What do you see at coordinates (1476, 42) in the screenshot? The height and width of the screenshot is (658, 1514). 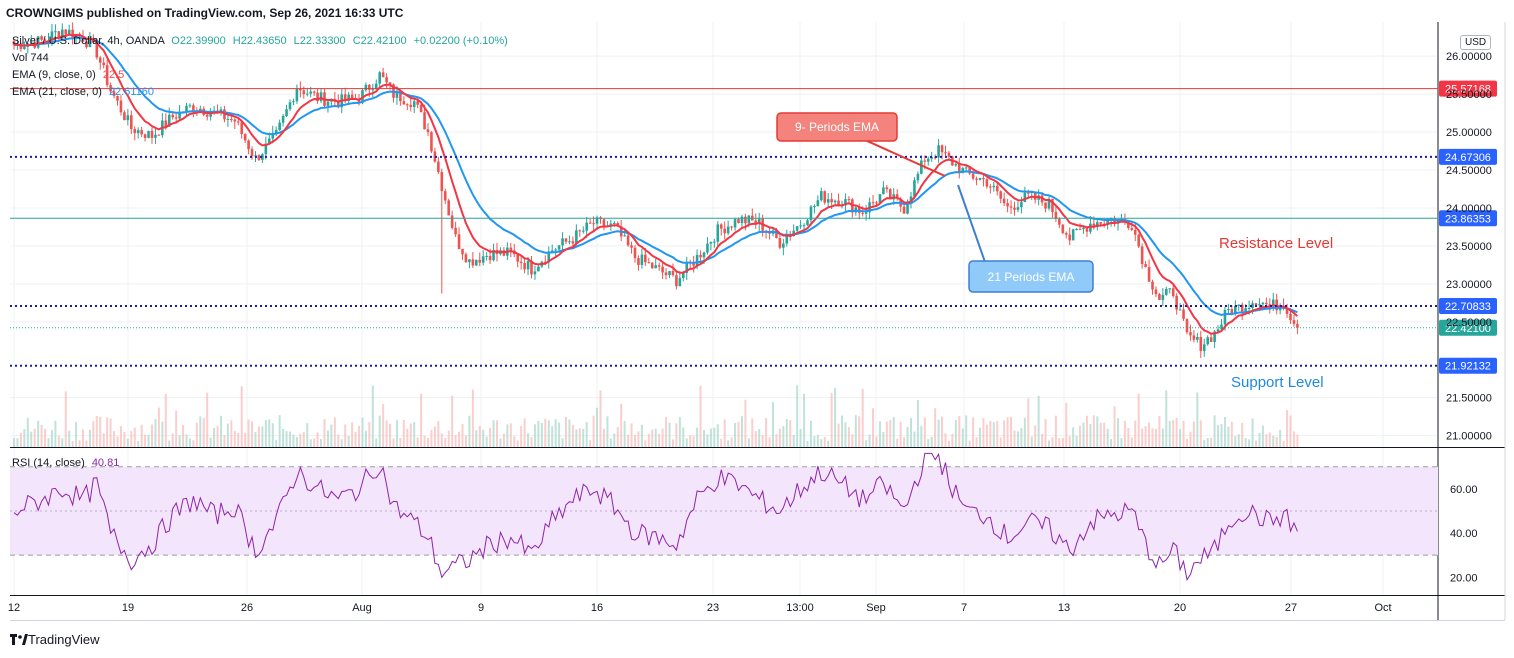 I see `currency-button: USD` at bounding box center [1476, 42].